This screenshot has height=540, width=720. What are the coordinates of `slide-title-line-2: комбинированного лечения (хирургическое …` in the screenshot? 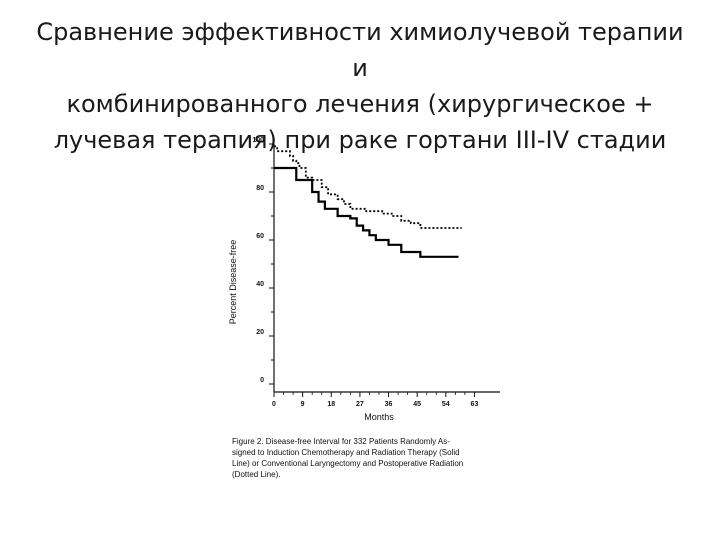 It's located at (360, 104).